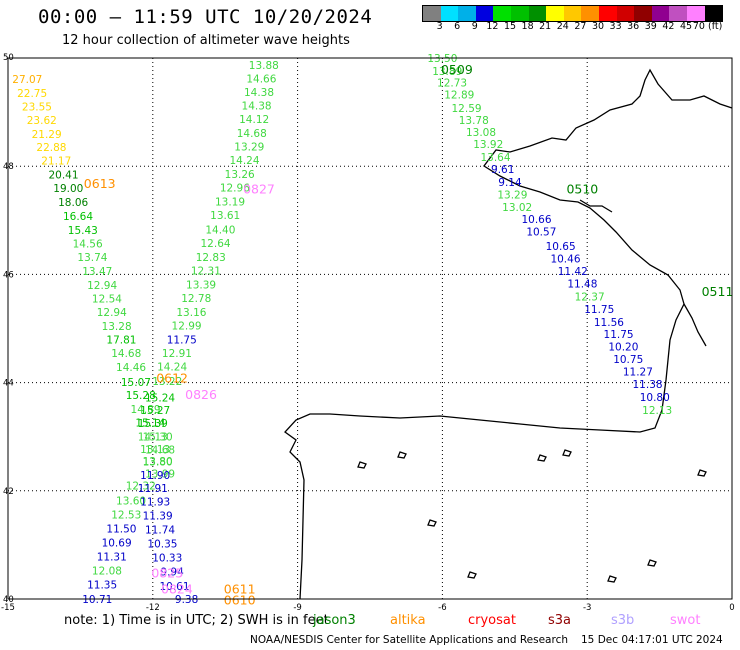 This screenshot has width=740, height=650. I want to click on longitude-tick: -15, so click(8, 608).